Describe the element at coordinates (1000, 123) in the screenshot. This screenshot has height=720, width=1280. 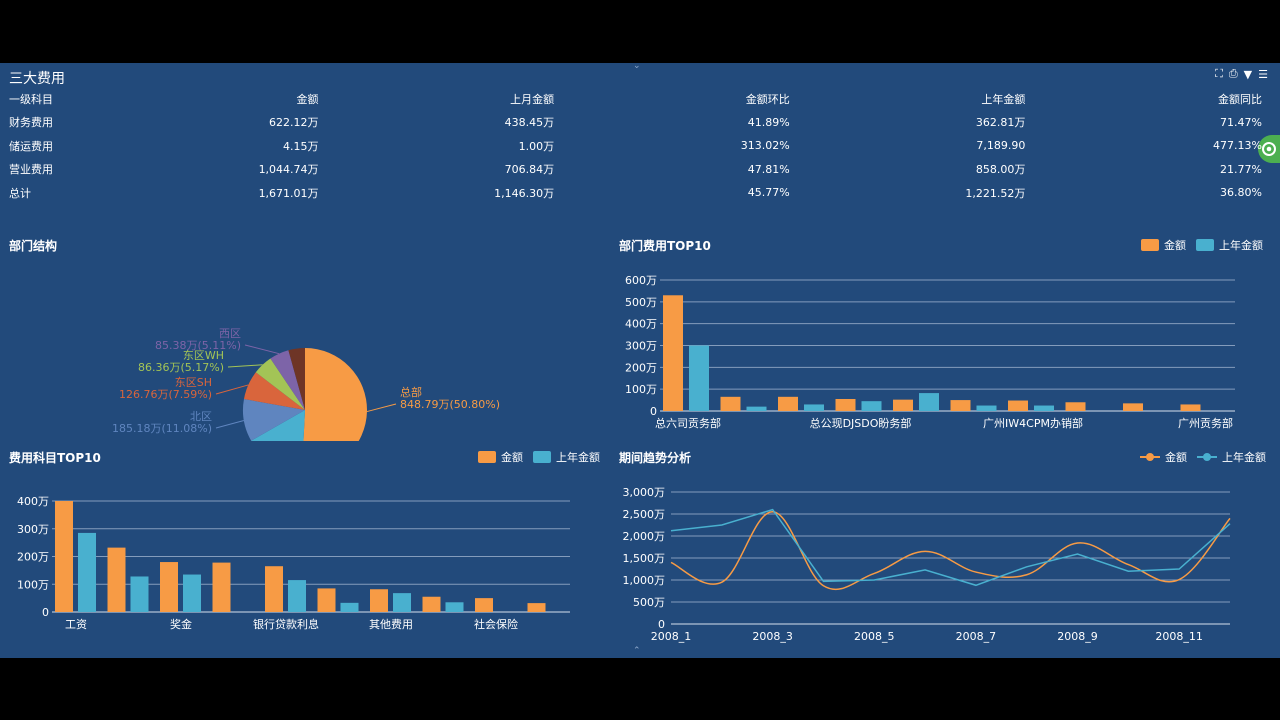
I see `table-cell: 362.81万` at that location.